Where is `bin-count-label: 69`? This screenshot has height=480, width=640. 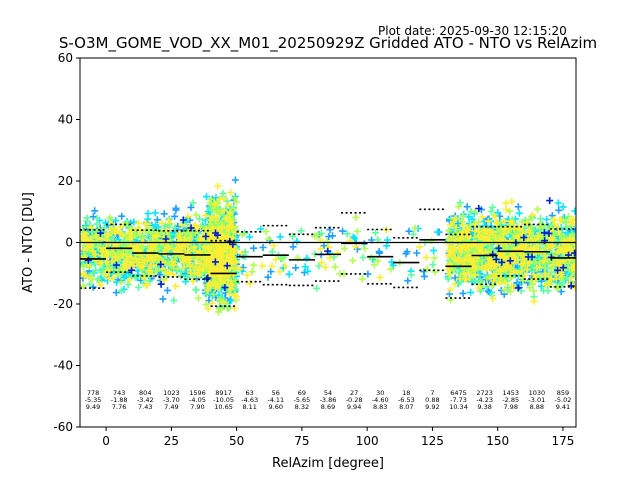
bin-count-label: 69 is located at coordinates (302, 393).